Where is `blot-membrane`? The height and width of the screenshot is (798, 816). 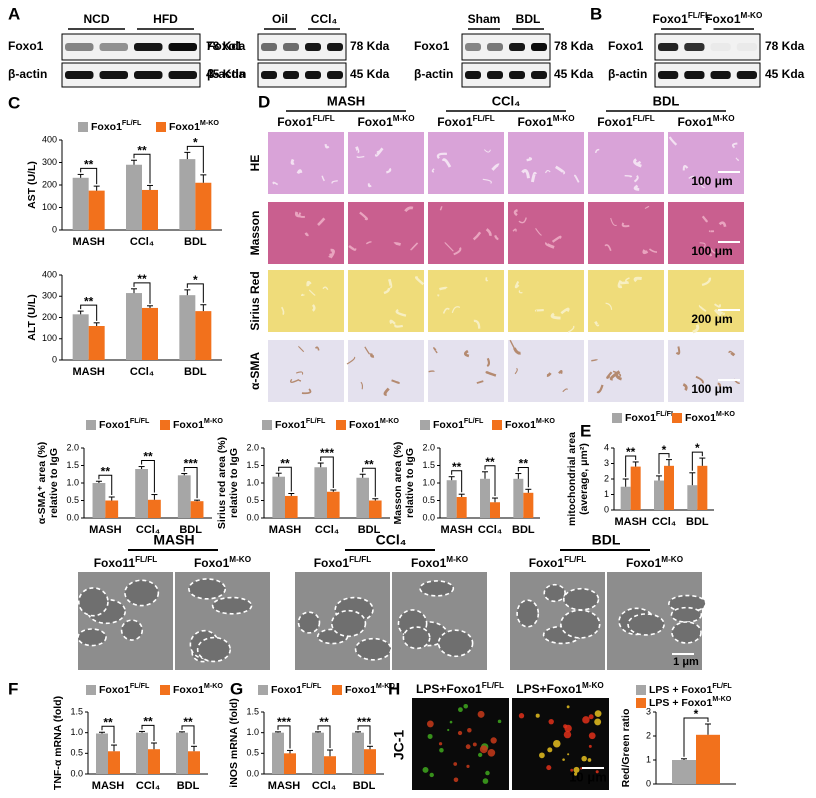
blot-membrane is located at coordinates (506, 47).